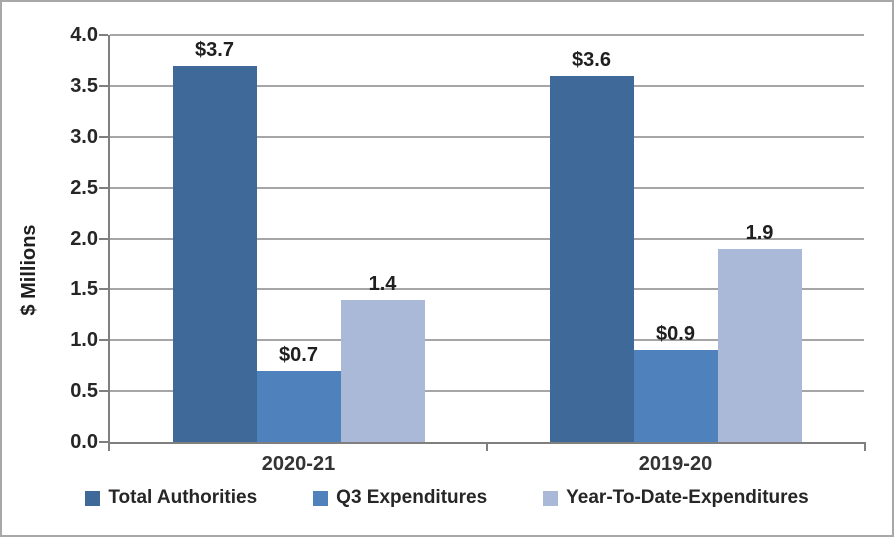  I want to click on bar-data-label: $3.6, so click(591, 59).